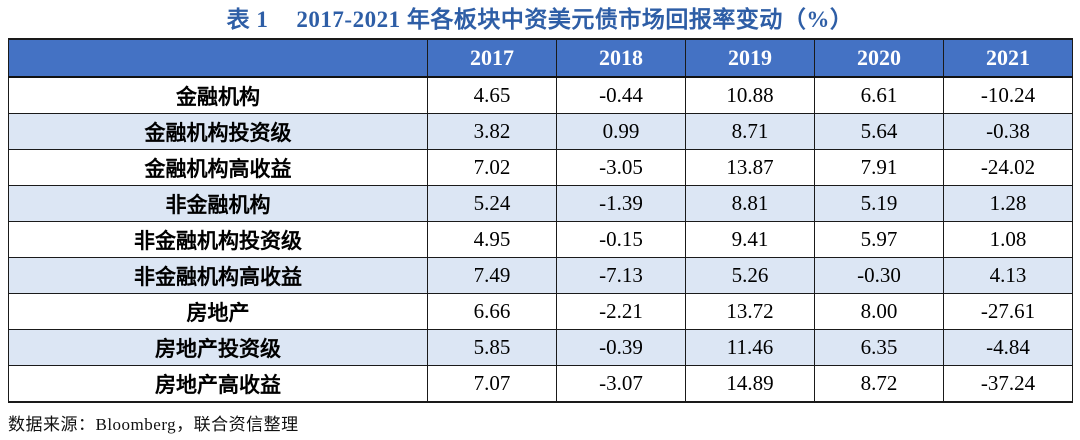  I want to click on cell-value: 4.13, so click(1008, 275).